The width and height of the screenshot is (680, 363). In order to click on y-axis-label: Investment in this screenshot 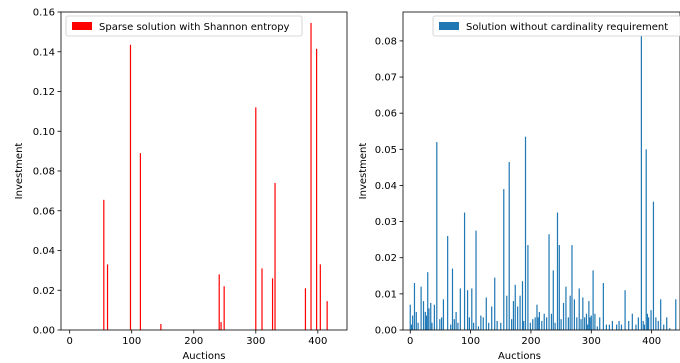, I will do `click(19, 171)`.